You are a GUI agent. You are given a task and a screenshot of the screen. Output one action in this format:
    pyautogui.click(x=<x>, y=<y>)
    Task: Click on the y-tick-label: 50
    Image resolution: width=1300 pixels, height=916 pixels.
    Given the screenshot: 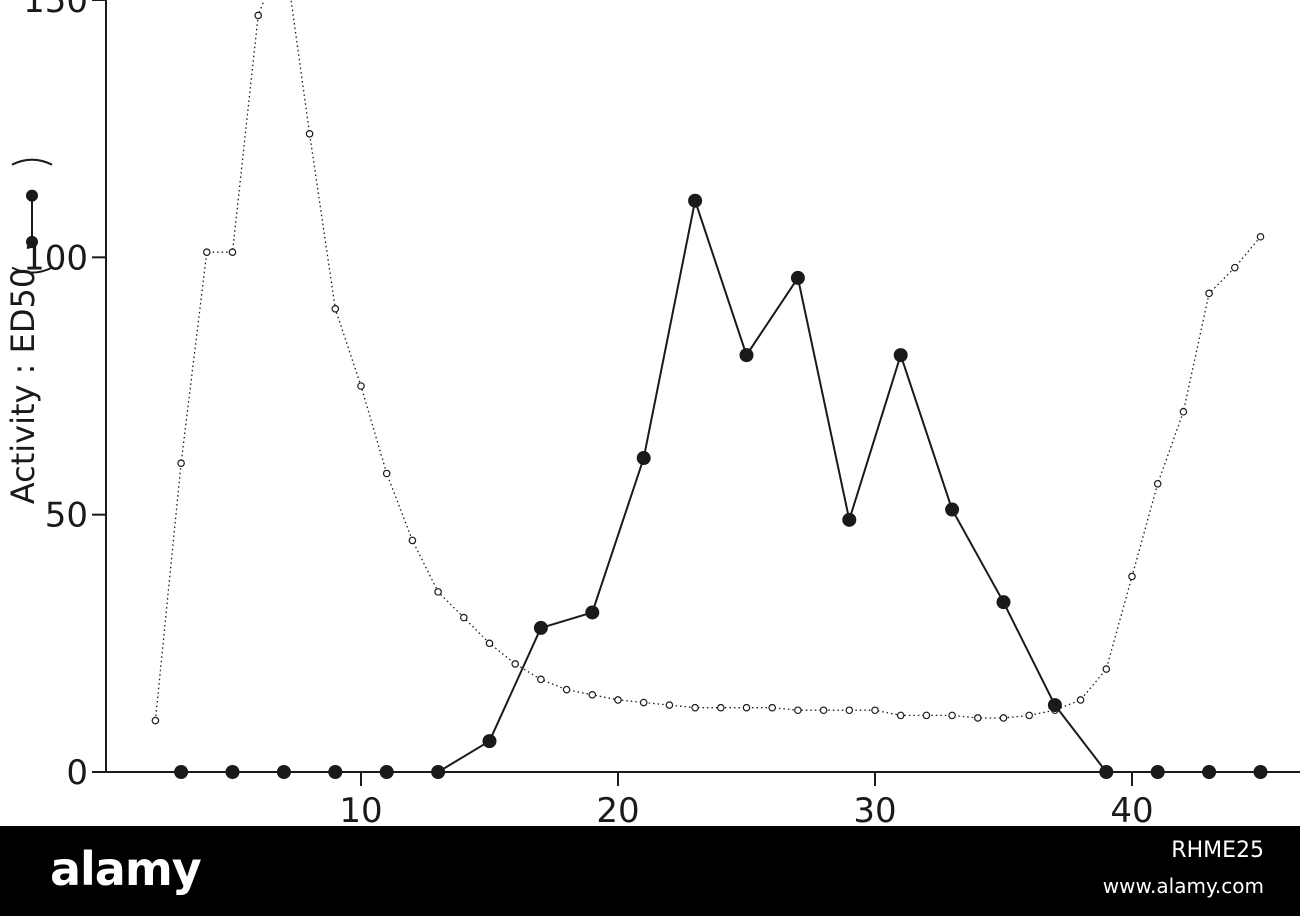 What is the action you would take?
    pyautogui.click(x=66, y=516)
    